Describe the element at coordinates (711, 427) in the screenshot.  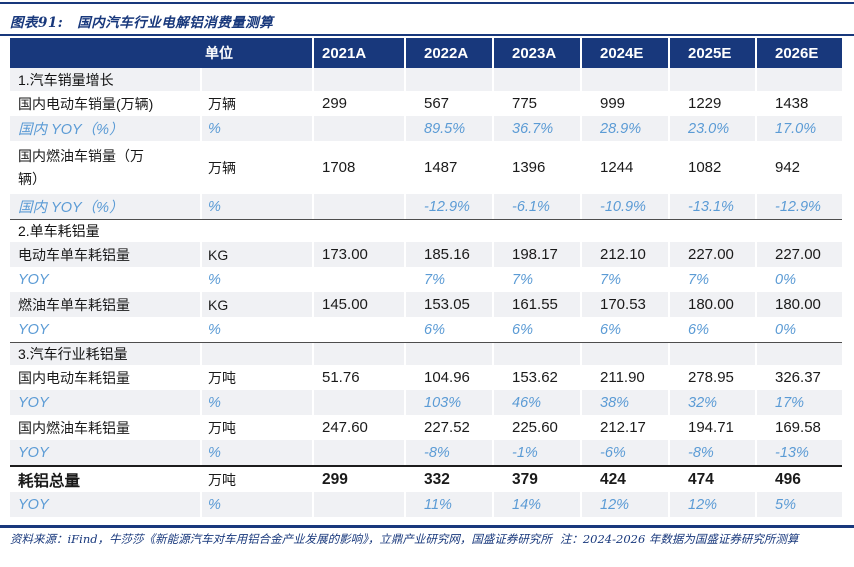
I see `value-cell: 194.71` at that location.